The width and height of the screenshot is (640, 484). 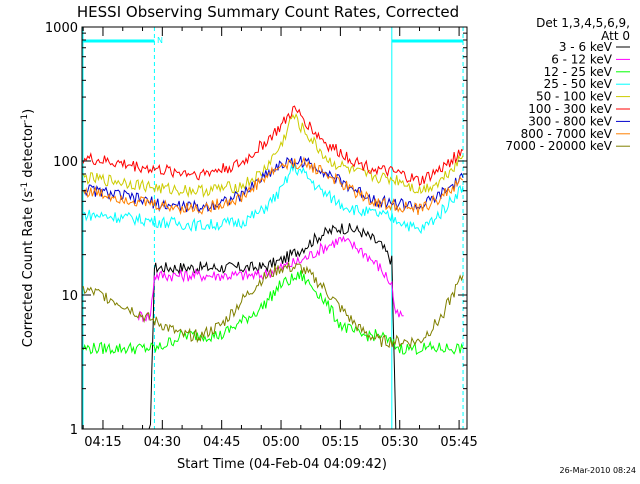 I want to click on x-tick-label-2: 04:30, so click(x=162, y=442).